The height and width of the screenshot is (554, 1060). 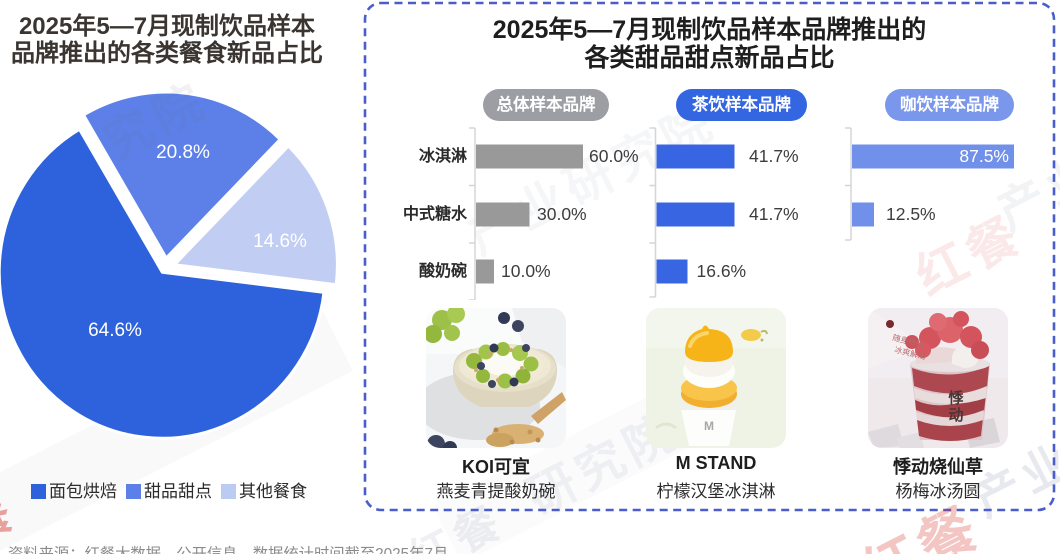 I want to click on svg-text: 20.8%, so click(x=183, y=152).